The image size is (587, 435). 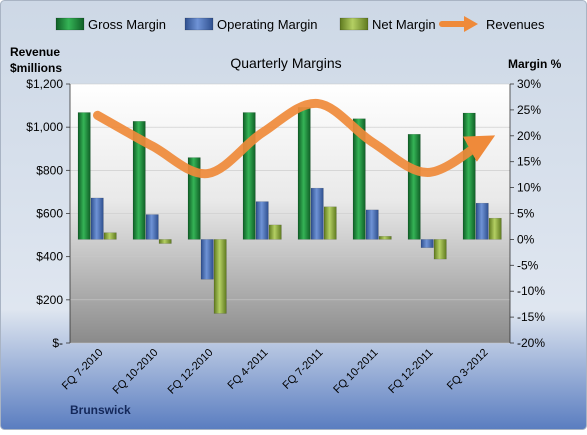 I want to click on right-tick-label: 10%, so click(x=529, y=188).